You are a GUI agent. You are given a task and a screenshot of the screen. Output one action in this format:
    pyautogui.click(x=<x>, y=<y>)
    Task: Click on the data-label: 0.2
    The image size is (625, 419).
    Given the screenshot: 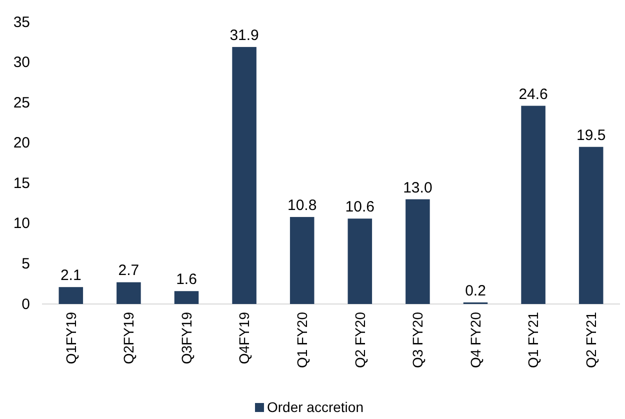 What is the action you would take?
    pyautogui.click(x=475, y=291)
    